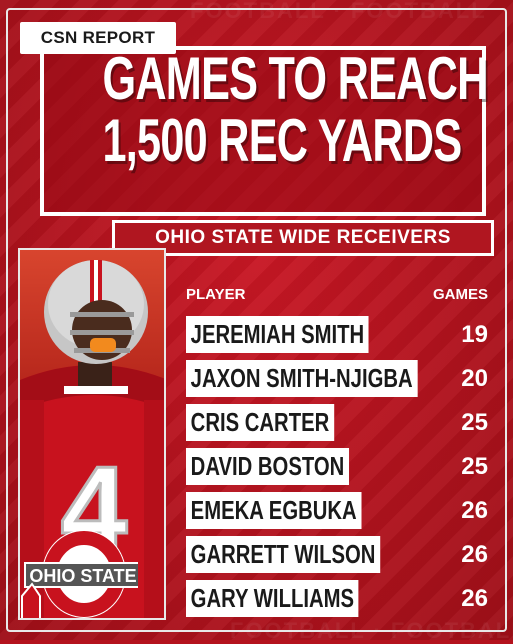 This screenshot has height=644, width=513. I want to click on column-header-games: GAMES, so click(460, 294).